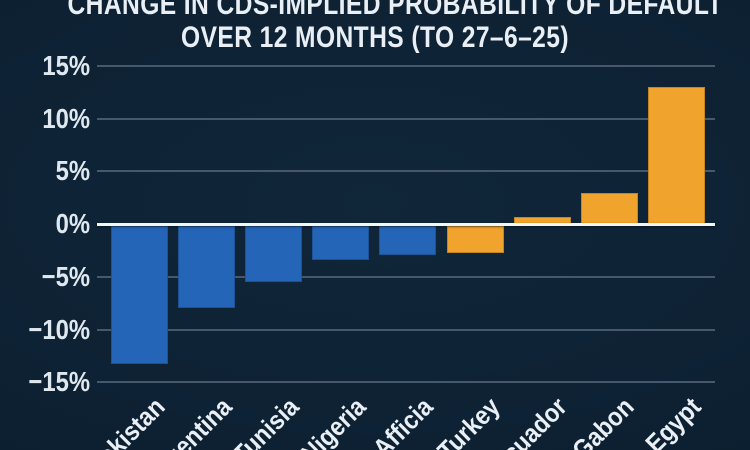  I want to click on chart-title-line2: OVER 12 MONTHS (TO 27–6–25), so click(375, 37).